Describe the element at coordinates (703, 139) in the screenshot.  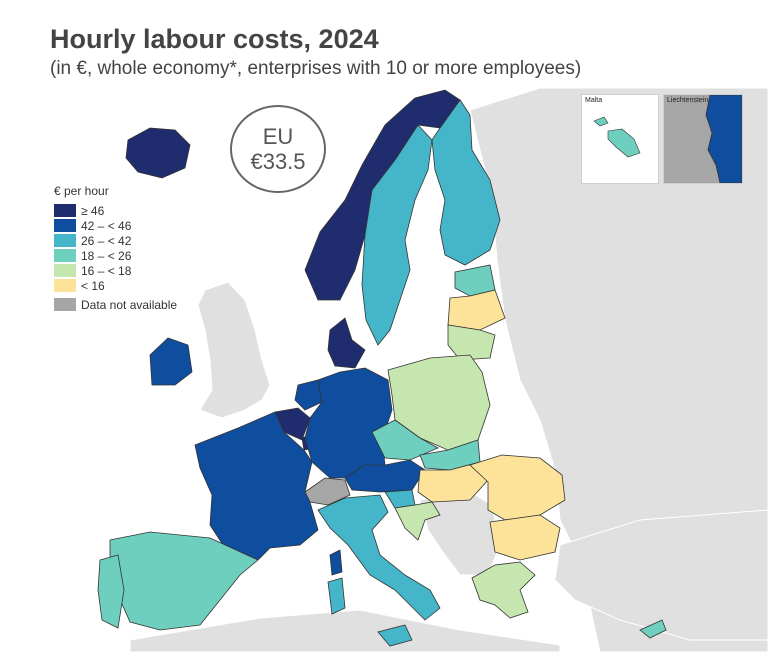
I see `inset-liechtenstein: Liechtenstein` at that location.